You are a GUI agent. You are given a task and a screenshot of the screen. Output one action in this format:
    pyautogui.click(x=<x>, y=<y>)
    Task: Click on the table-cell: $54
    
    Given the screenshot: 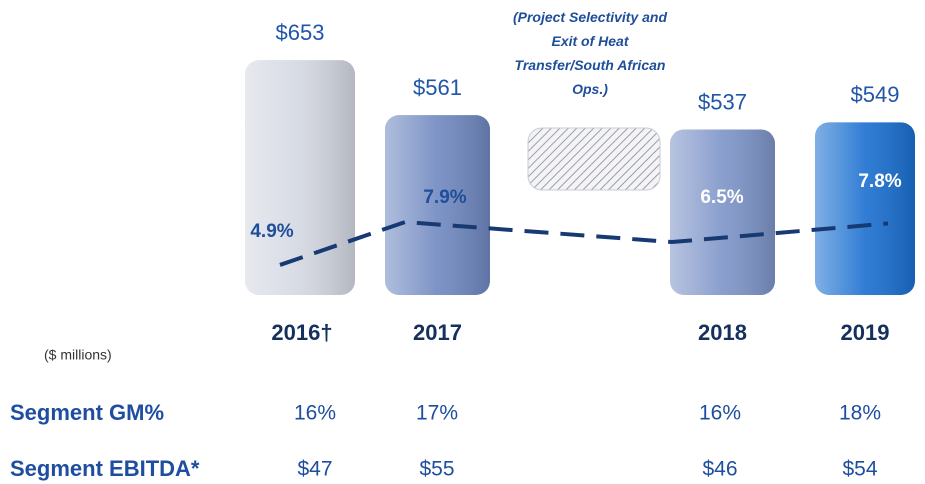 What is the action you would take?
    pyautogui.click(x=859, y=469)
    